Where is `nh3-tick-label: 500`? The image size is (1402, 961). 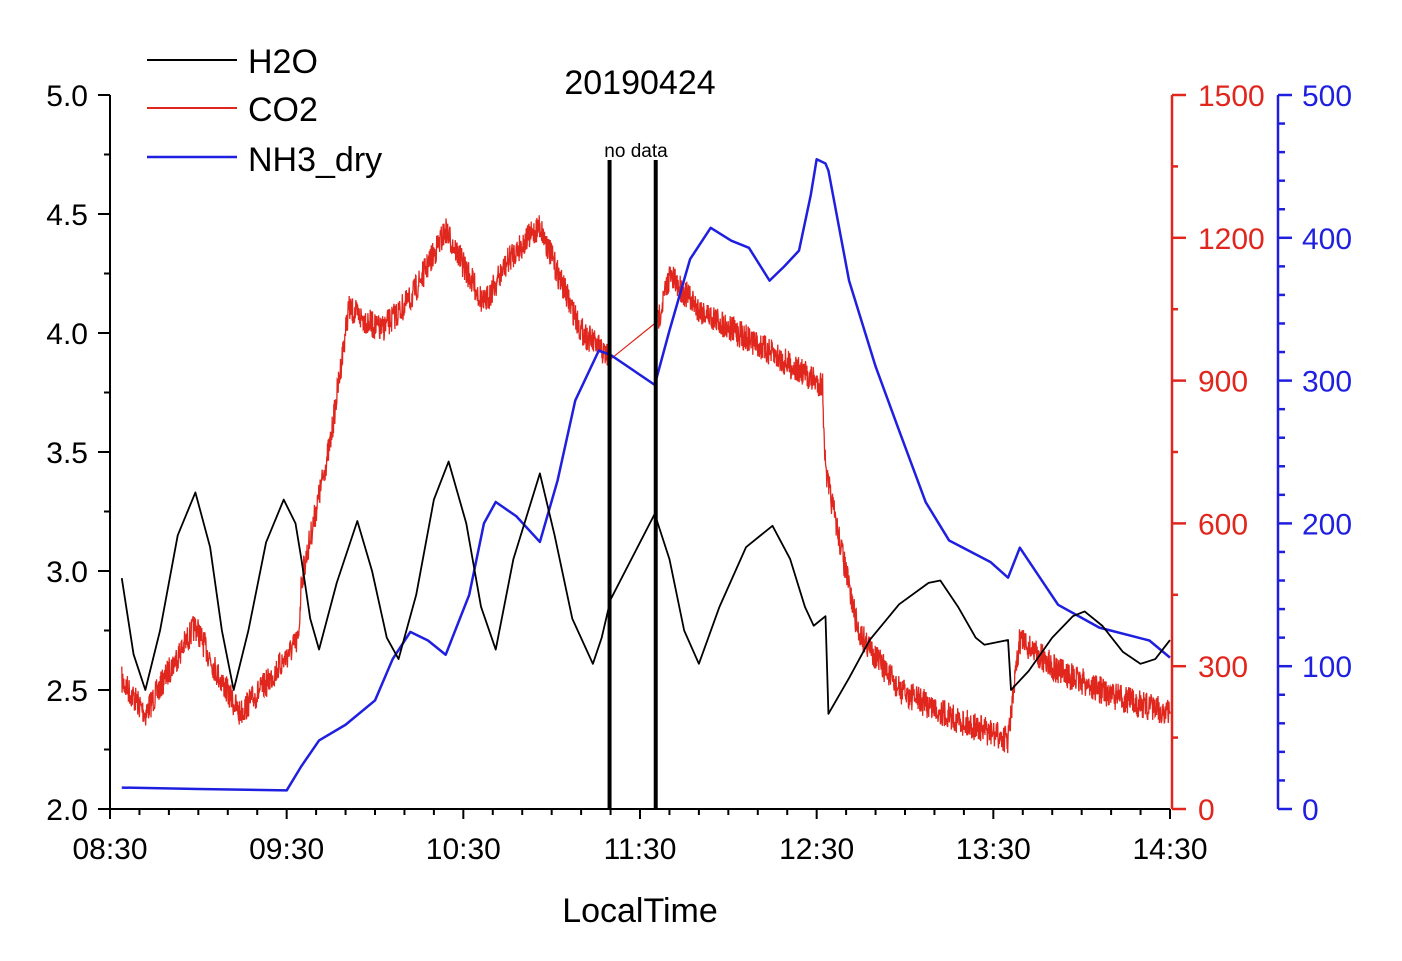
nh3-tick-label: 500 is located at coordinates (1327, 96).